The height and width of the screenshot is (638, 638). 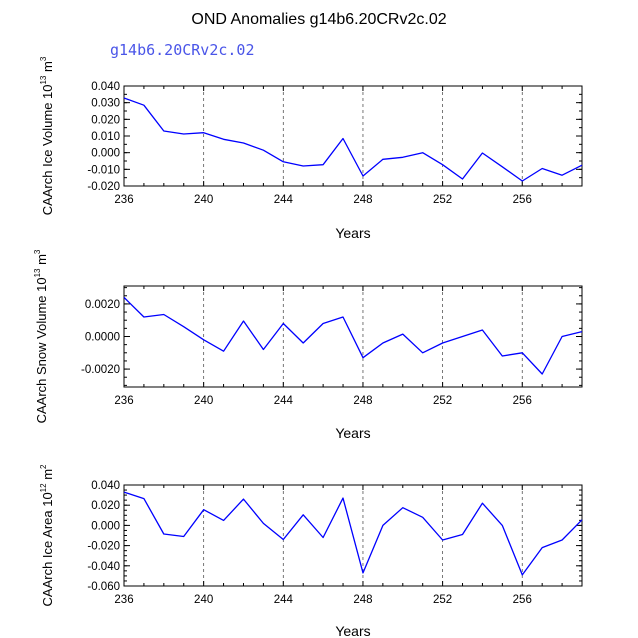 I want to click on panel-3-ytick-label: -0.060, so click(x=103, y=587).